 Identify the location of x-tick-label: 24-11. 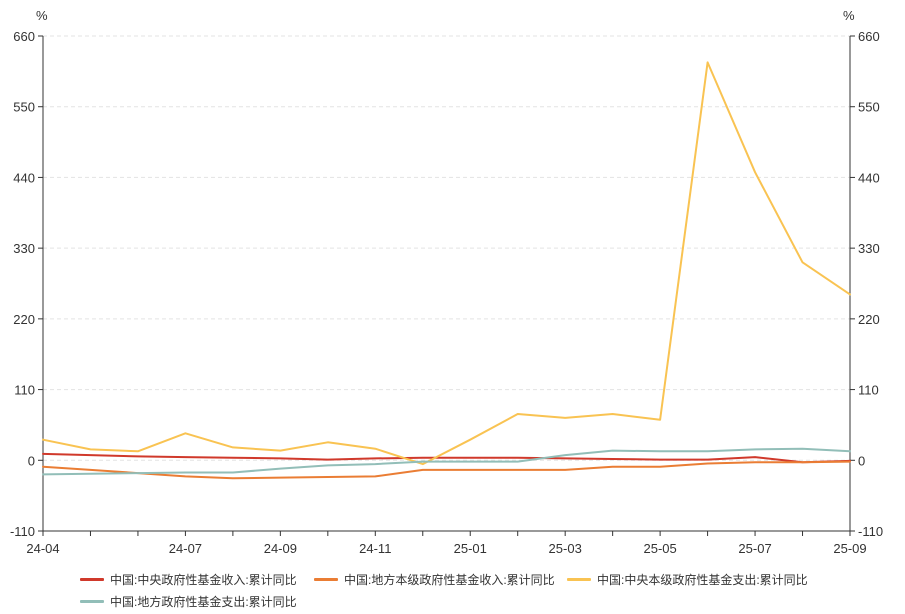
(375, 548).